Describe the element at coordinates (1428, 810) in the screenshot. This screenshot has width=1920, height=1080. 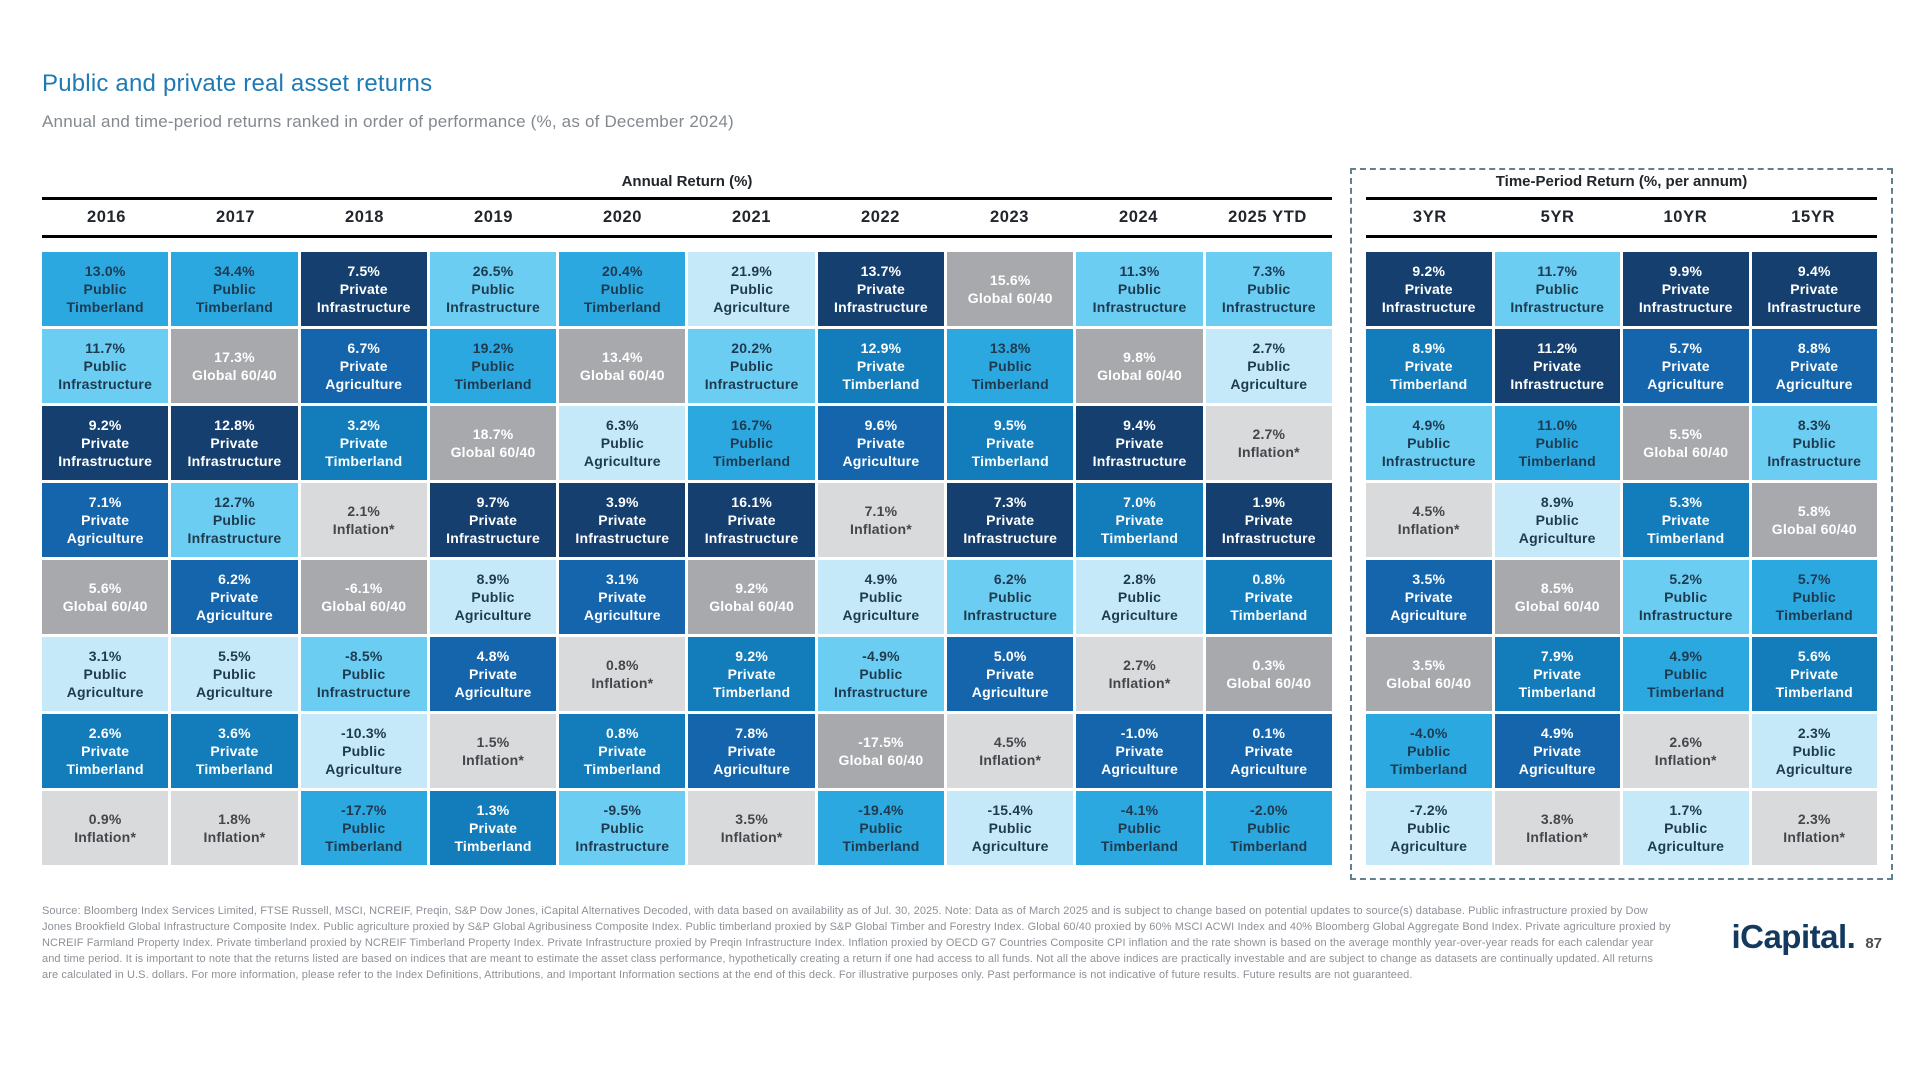
I see `return-value: -7.2%` at that location.